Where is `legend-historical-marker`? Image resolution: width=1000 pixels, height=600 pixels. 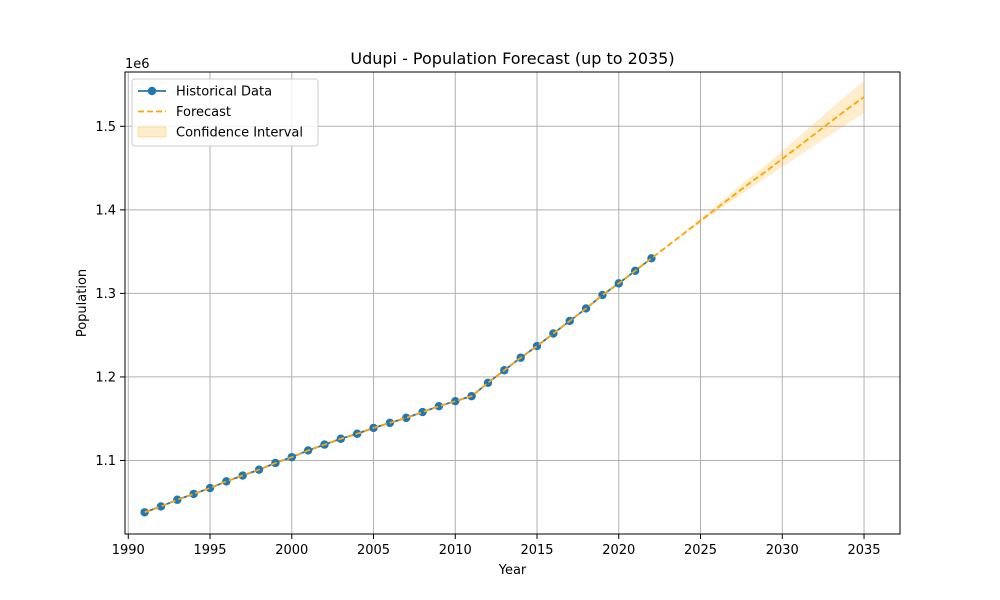
legend-historical-marker is located at coordinates (152, 91).